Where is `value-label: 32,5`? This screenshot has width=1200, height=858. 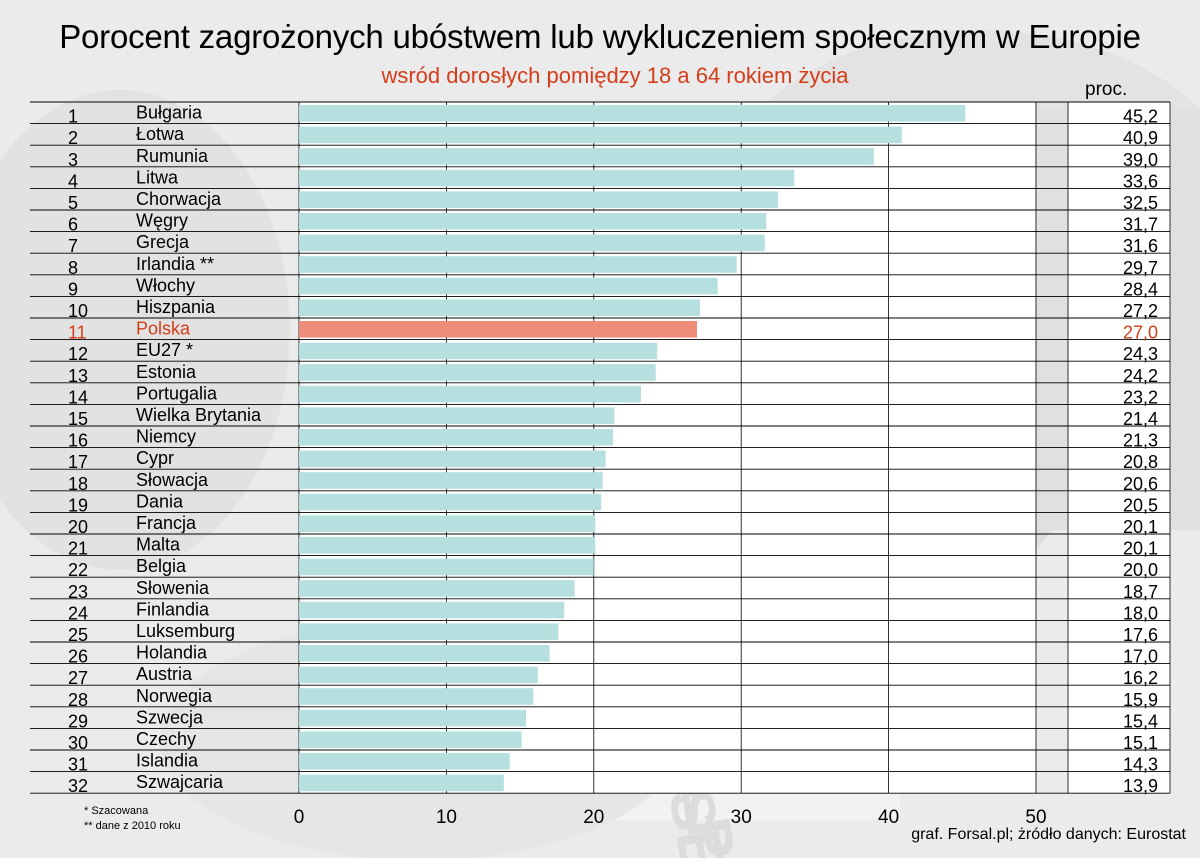
value-label: 32,5 is located at coordinates (1140, 203).